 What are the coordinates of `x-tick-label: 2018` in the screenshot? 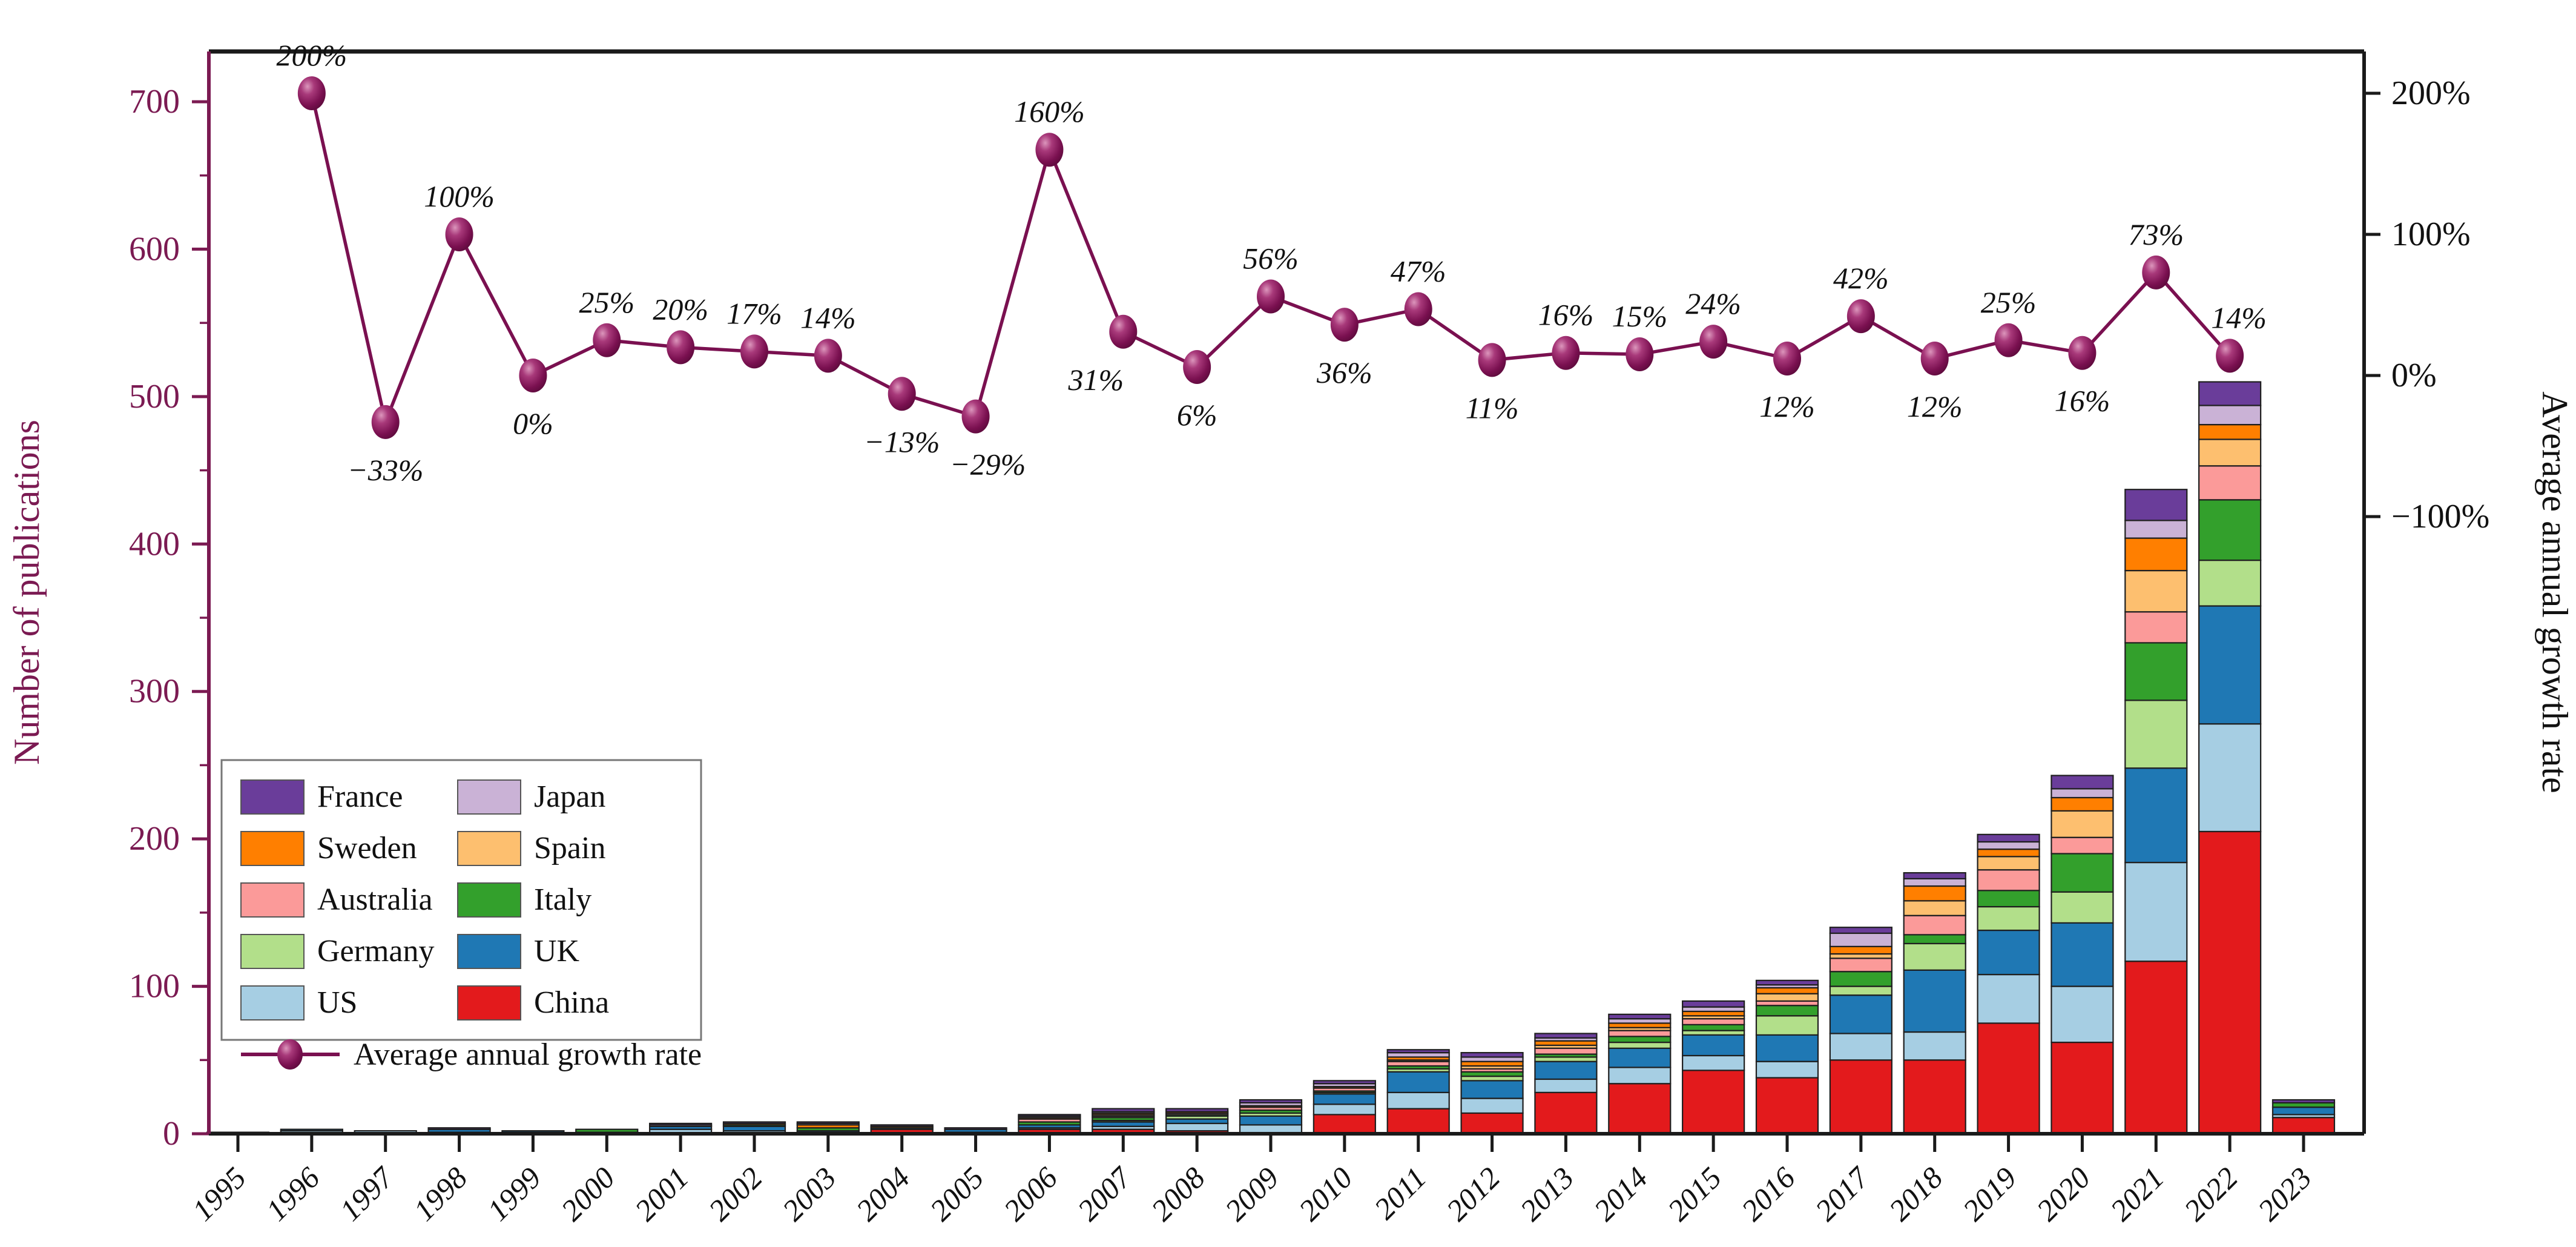 It's located at (1915, 1193).